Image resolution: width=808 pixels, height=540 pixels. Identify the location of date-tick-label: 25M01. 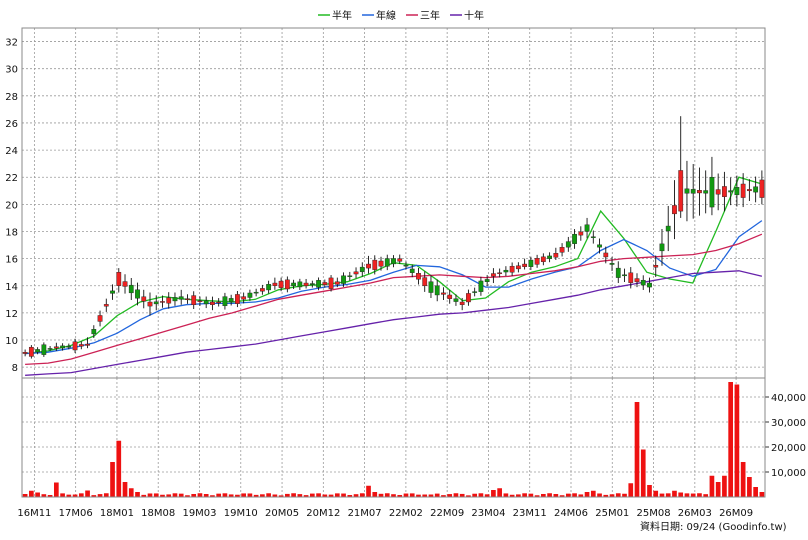
(612, 513).